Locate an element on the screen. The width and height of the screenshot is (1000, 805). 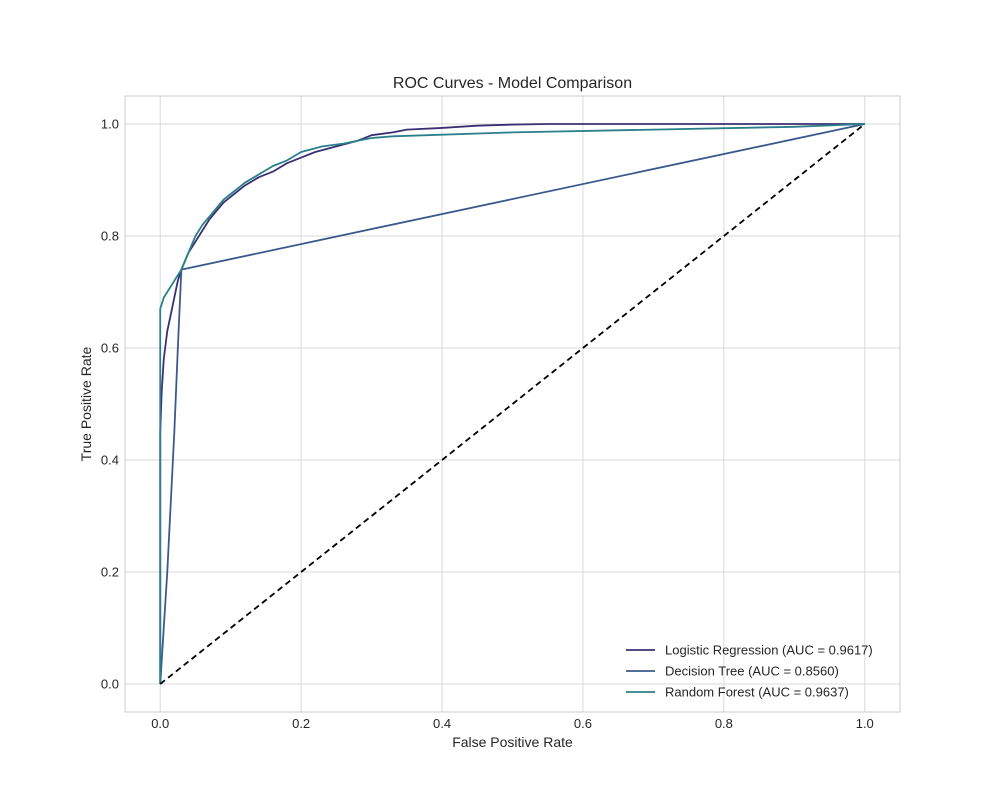
x-tick-label: 0.0 is located at coordinates (160, 723).